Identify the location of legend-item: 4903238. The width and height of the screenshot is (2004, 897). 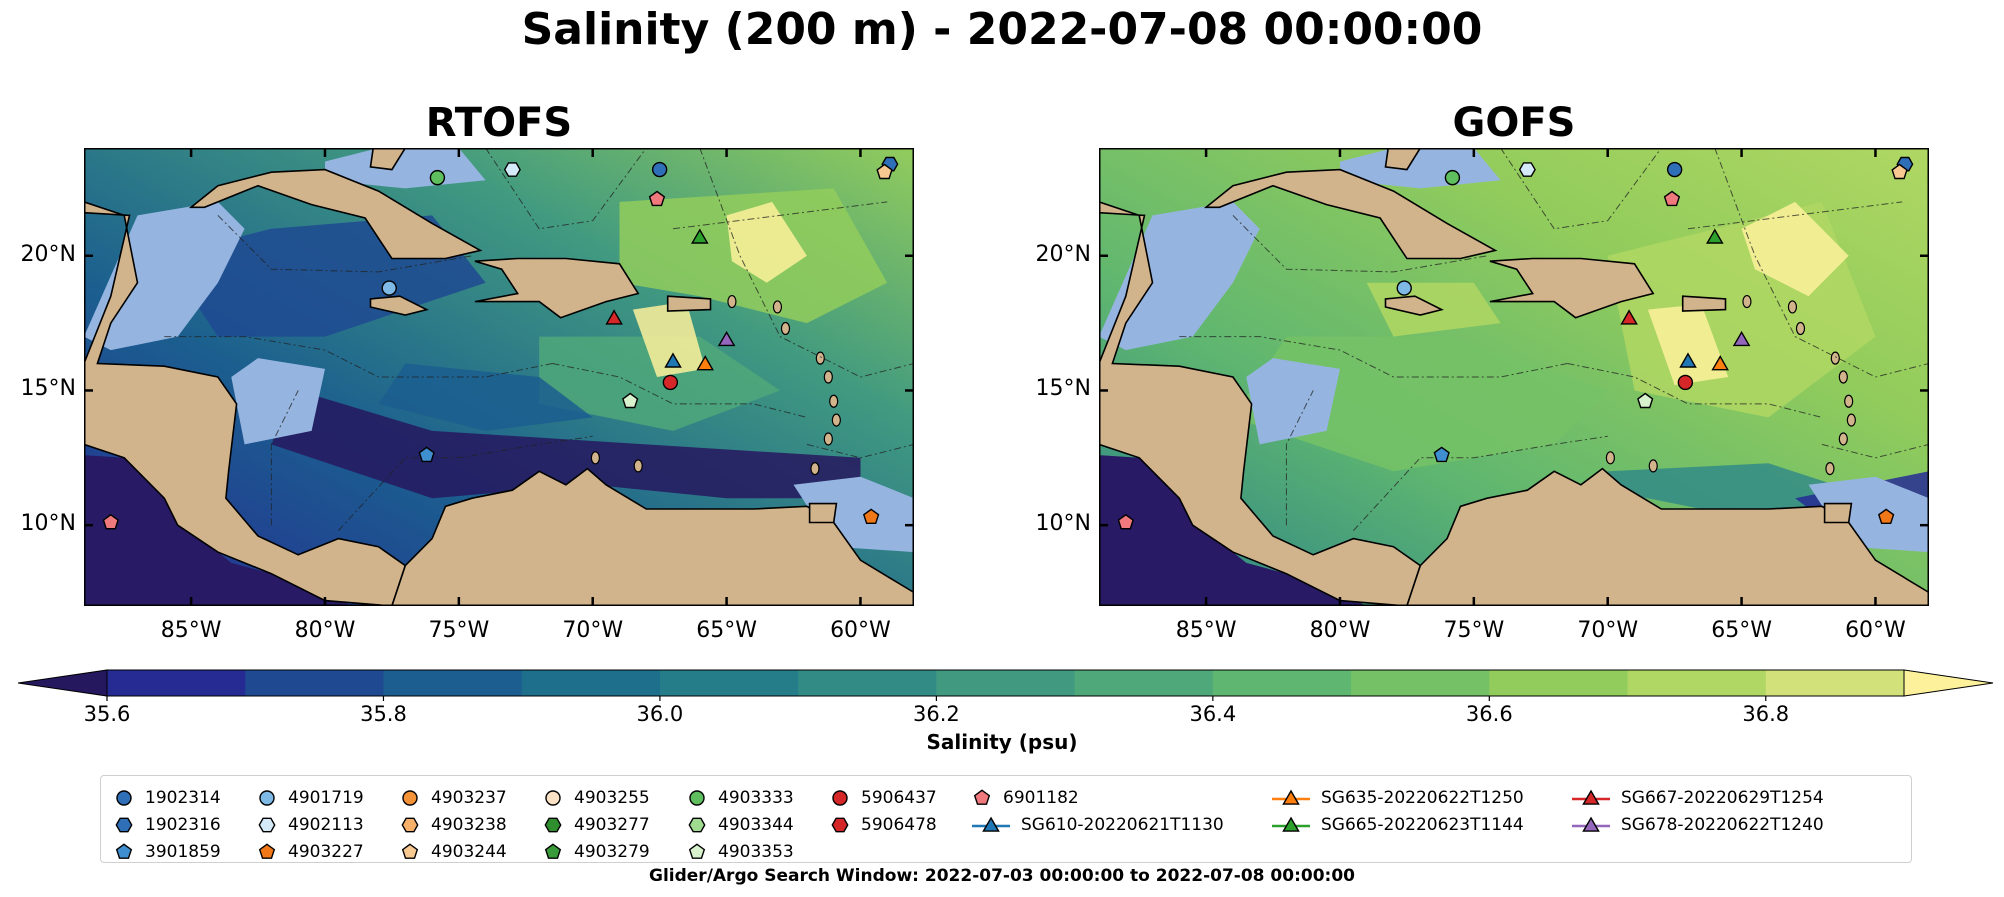
(453, 824).